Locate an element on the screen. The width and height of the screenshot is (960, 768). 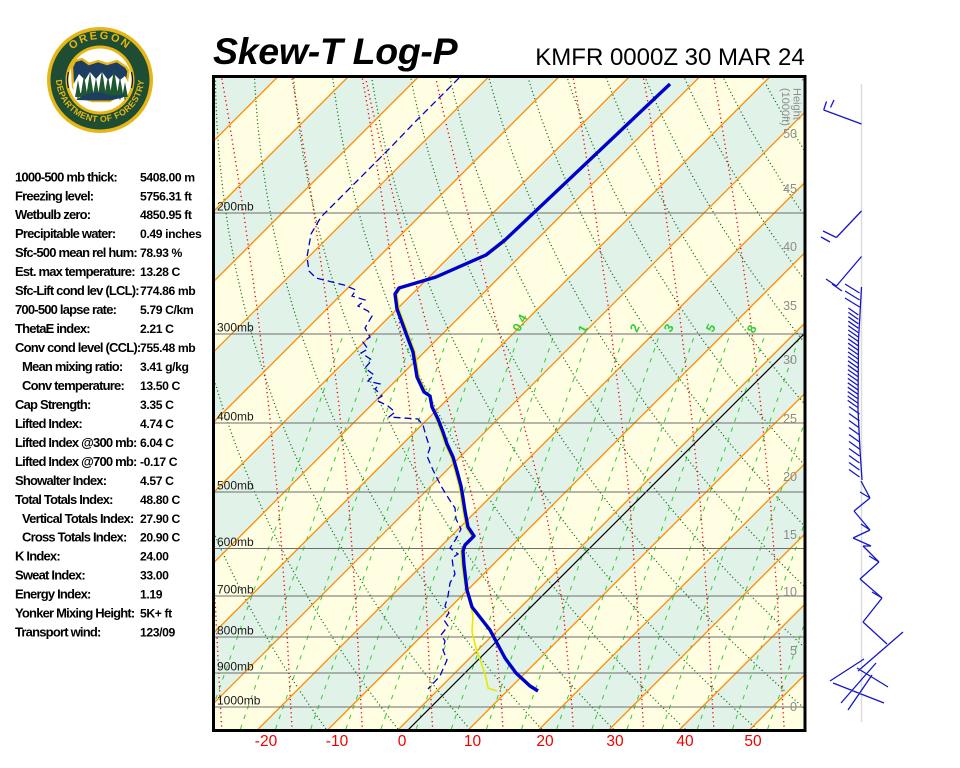
svg-text: Sfc-Lift cond lev (LCL): is located at coordinates (77, 290).